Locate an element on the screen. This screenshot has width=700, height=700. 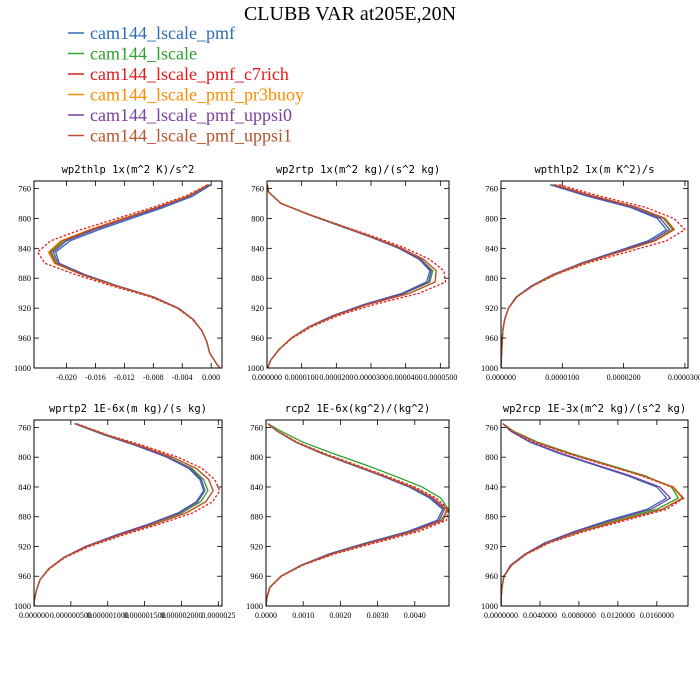
x-tick-label: 0.000001500 is located at coordinates (145, 615).